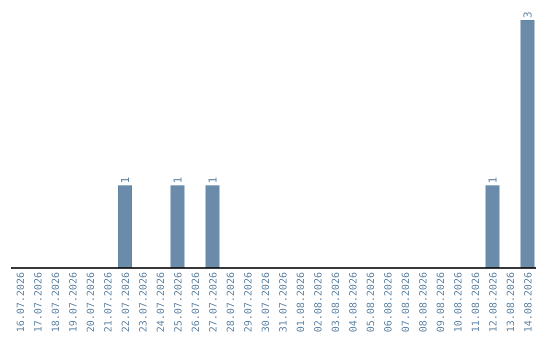 This screenshot has height=340, width=540. What do you see at coordinates (21, 302) in the screenshot?
I see `x-tick-label: 16.07.2026` at bounding box center [21, 302].